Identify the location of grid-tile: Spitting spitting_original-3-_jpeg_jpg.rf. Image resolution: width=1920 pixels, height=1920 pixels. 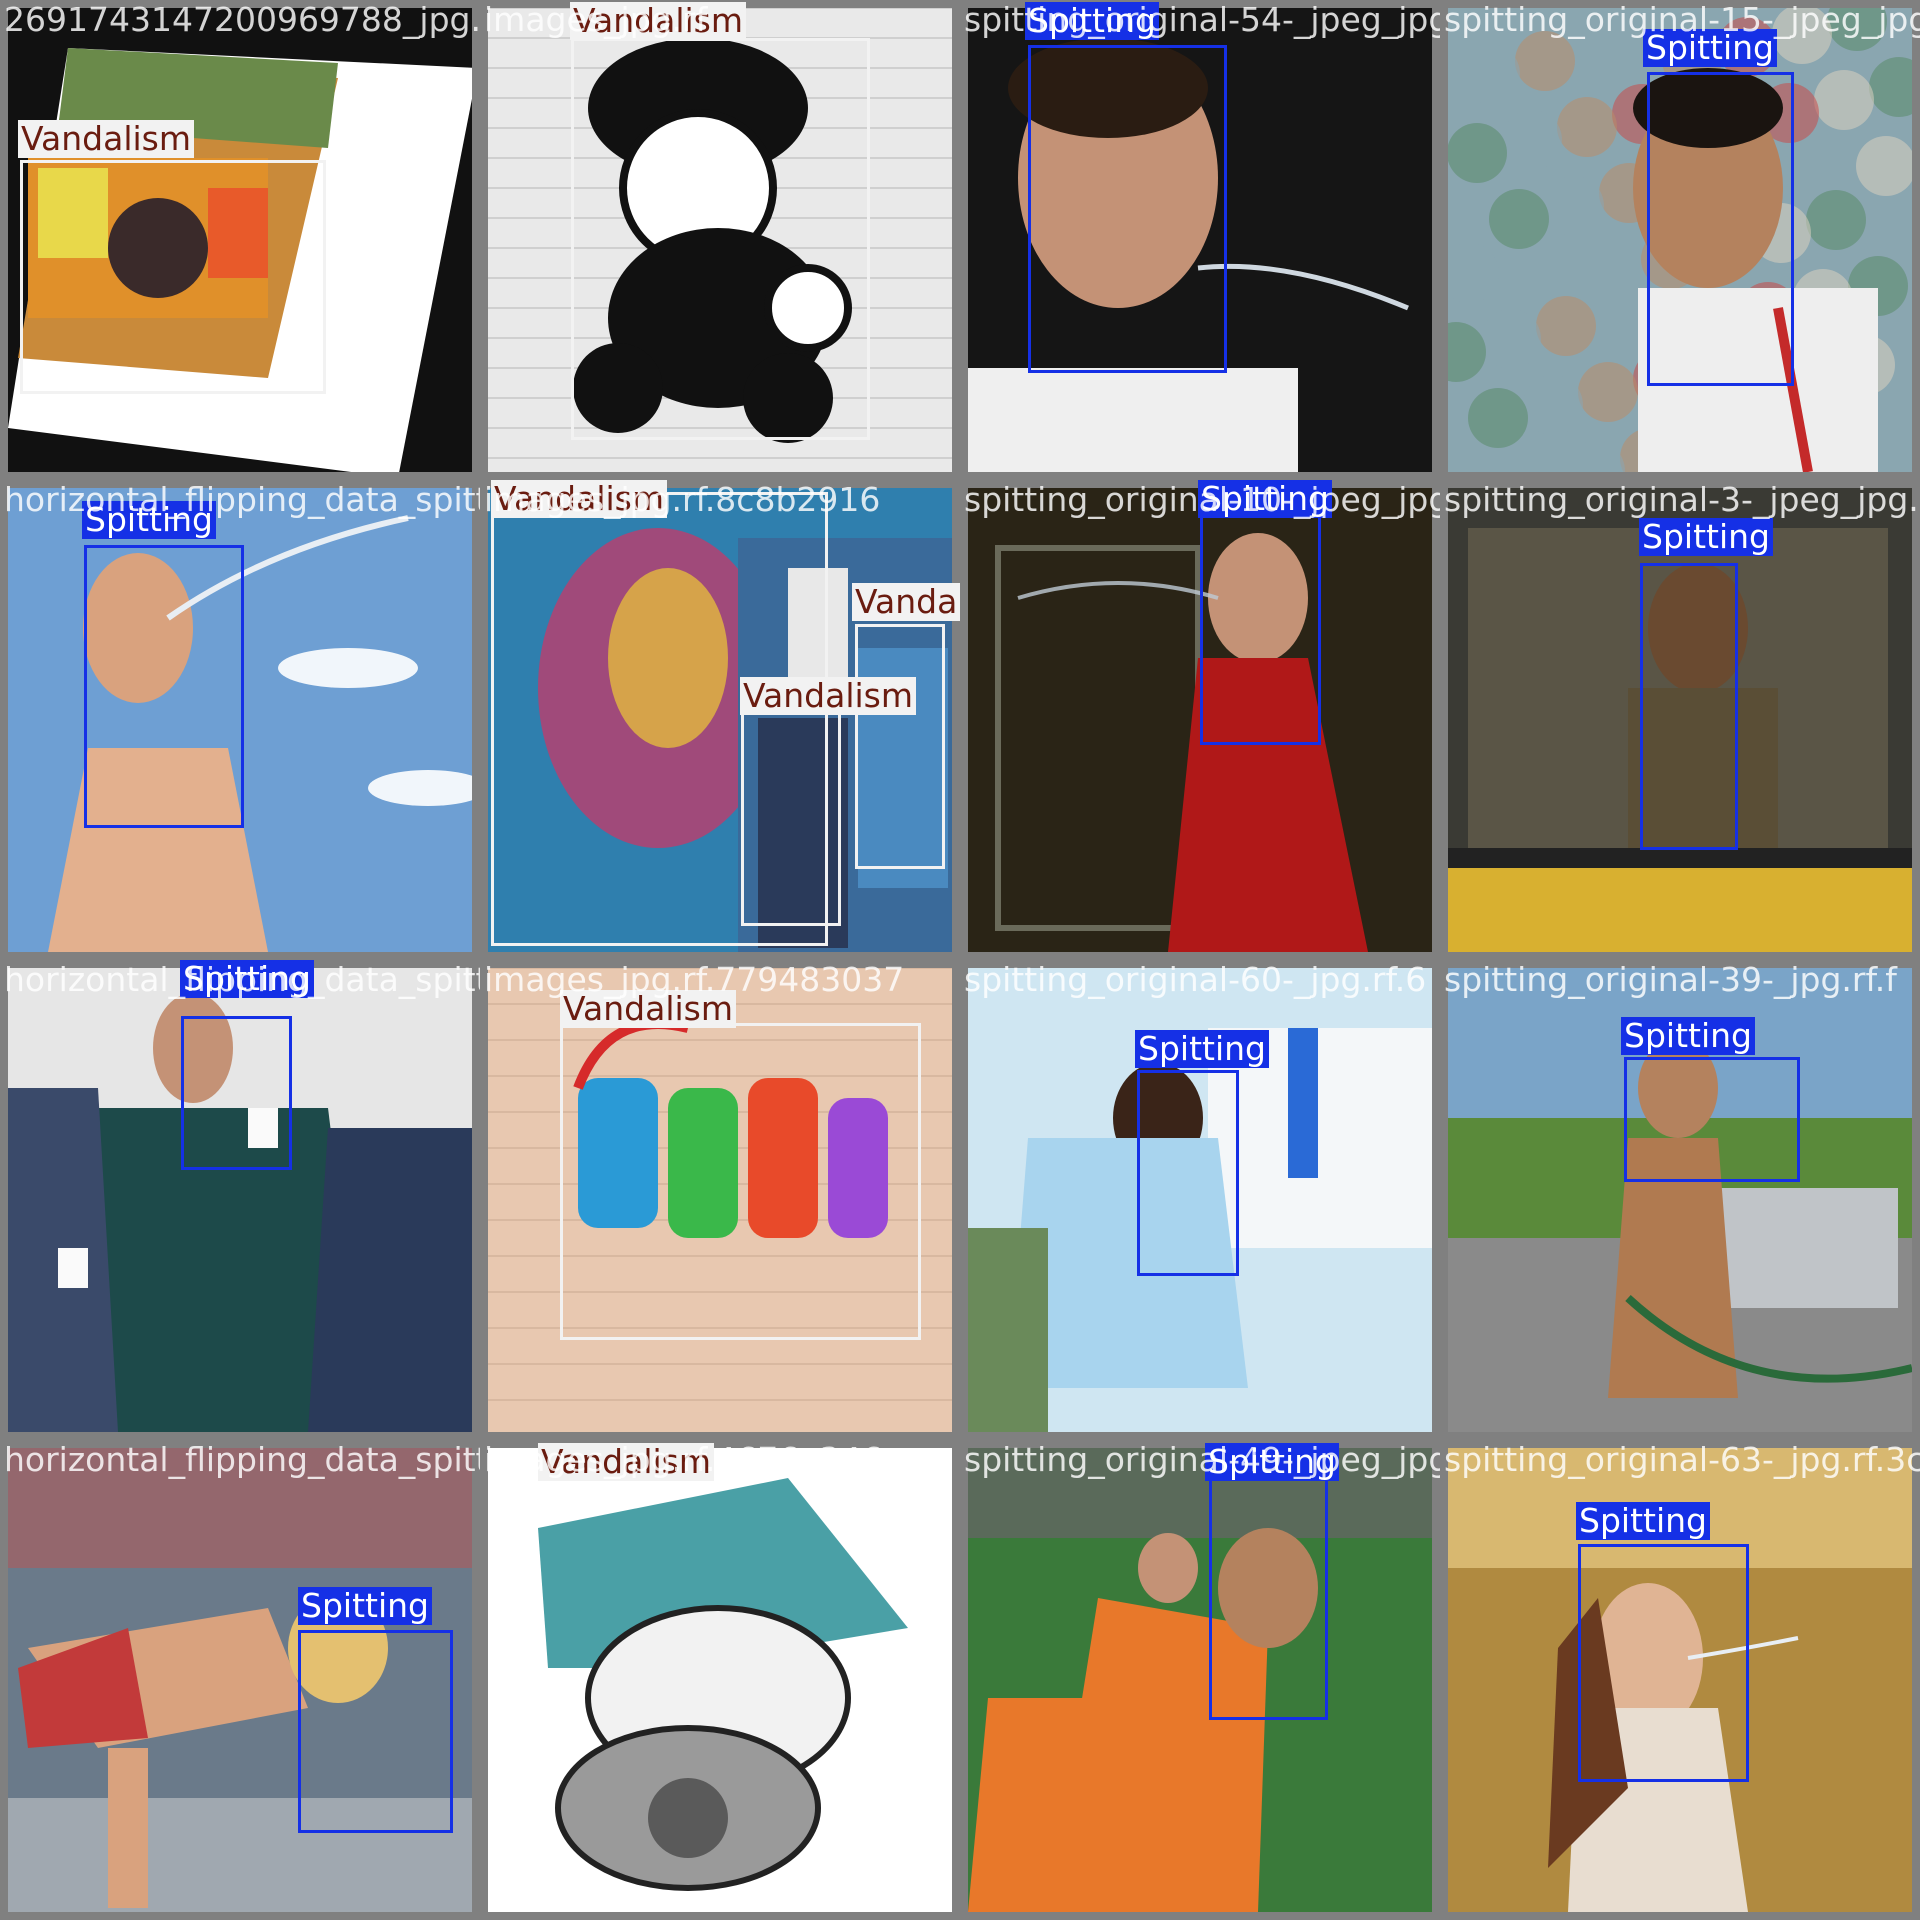
(1680, 720).